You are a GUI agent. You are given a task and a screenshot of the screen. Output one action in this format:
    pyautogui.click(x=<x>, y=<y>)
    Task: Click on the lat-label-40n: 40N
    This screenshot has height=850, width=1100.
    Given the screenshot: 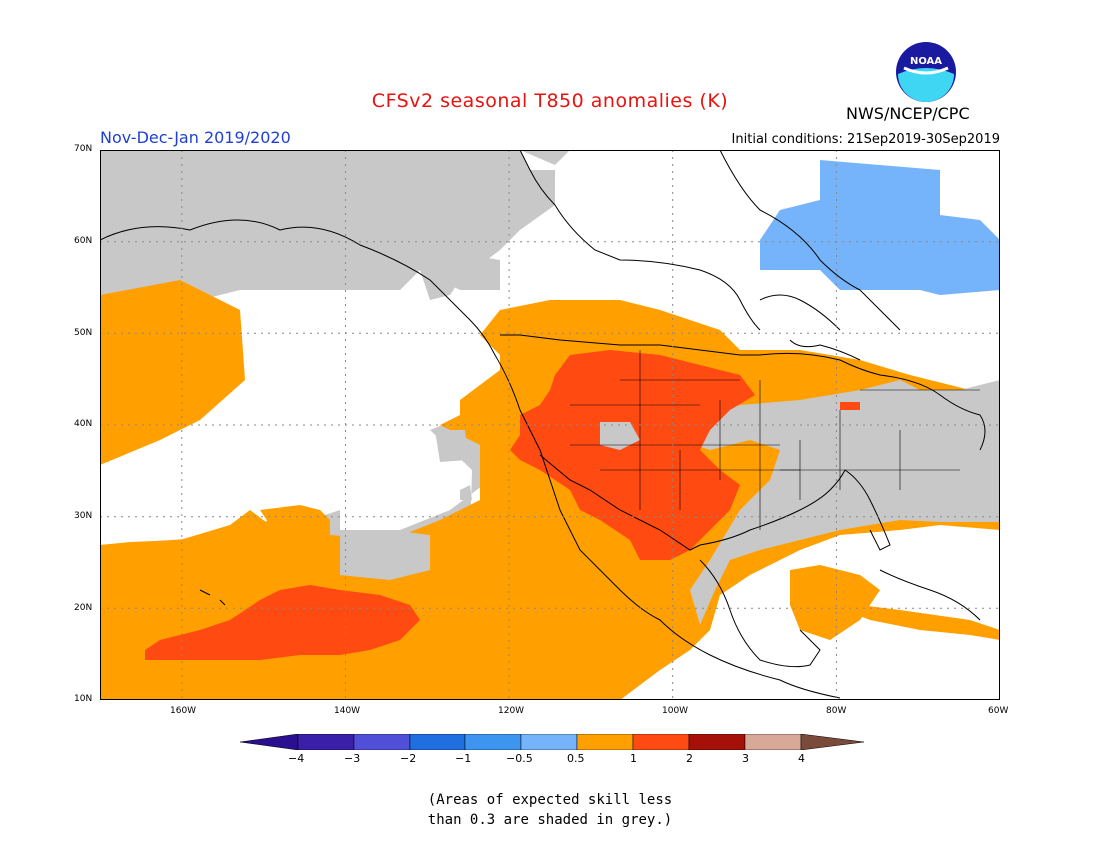 What is the action you would take?
    pyautogui.click(x=83, y=424)
    